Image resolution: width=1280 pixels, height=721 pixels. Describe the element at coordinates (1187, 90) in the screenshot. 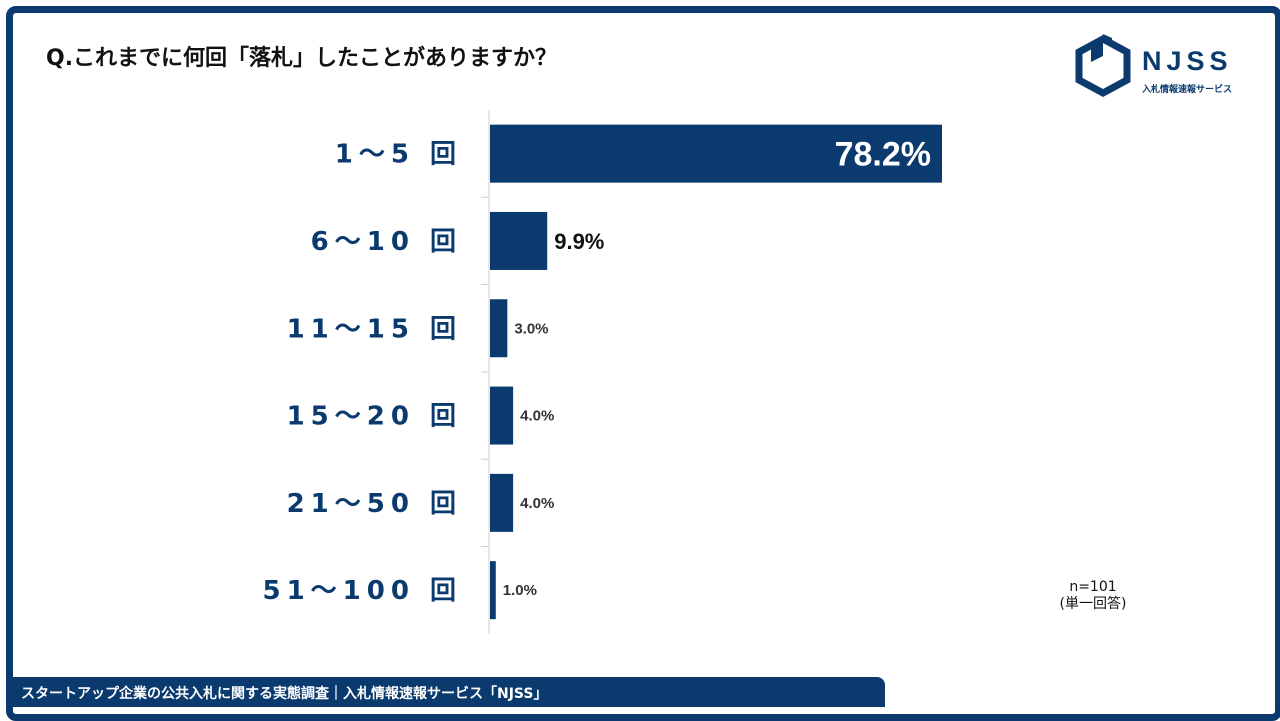

I see `logo-subtitle: 入札情報速報サービス` at that location.